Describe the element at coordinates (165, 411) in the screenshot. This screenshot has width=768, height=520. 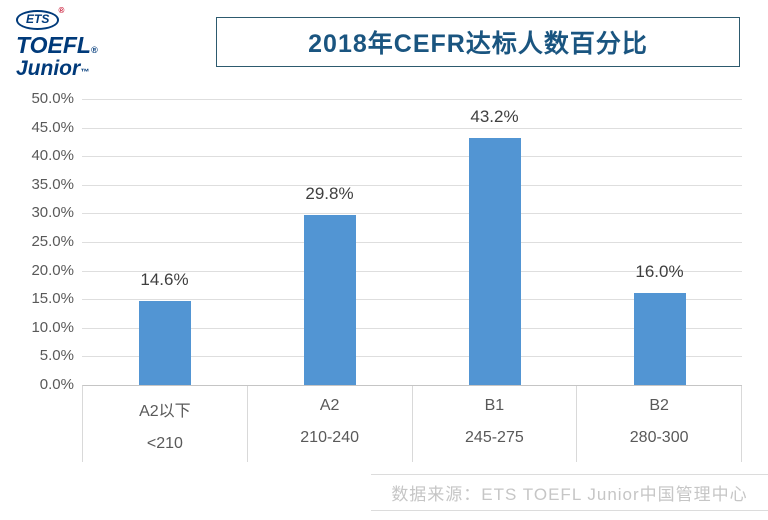
I see `cefr-level-label: A2以下` at that location.